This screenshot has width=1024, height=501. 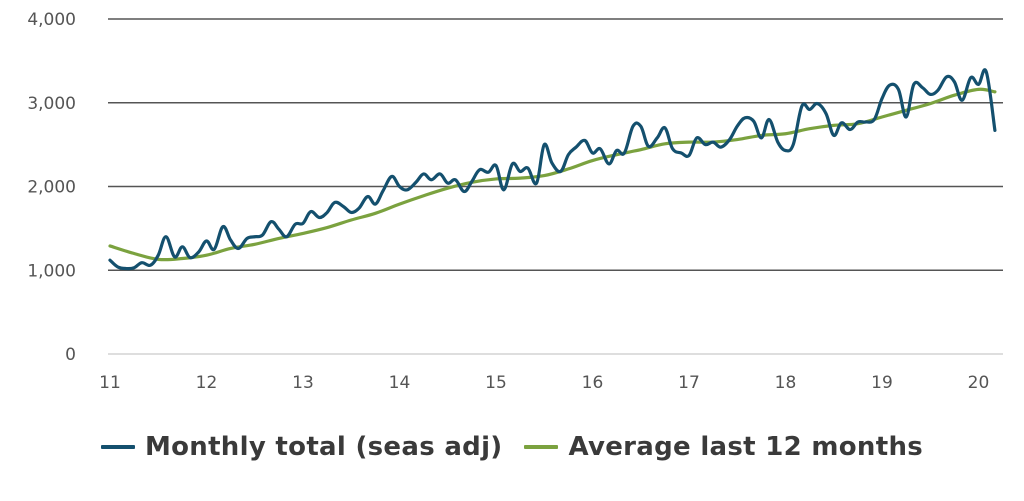 What do you see at coordinates (689, 383) in the screenshot?
I see `x-tick-label-6: 17` at bounding box center [689, 383].